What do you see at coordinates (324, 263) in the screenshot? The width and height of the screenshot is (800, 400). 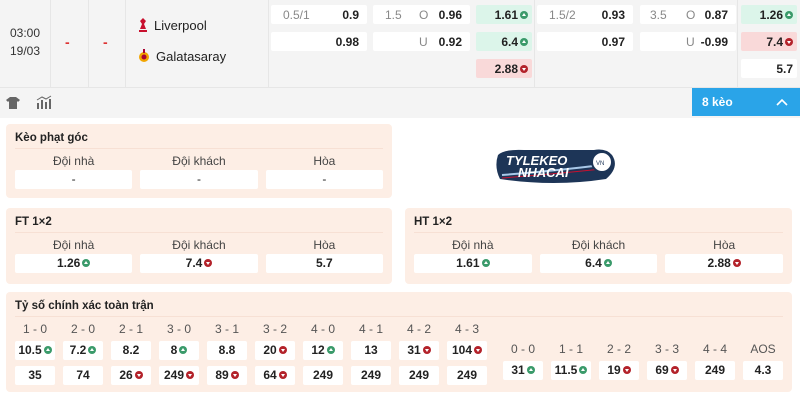 I see `odds-cell: 5.7` at bounding box center [324, 263].